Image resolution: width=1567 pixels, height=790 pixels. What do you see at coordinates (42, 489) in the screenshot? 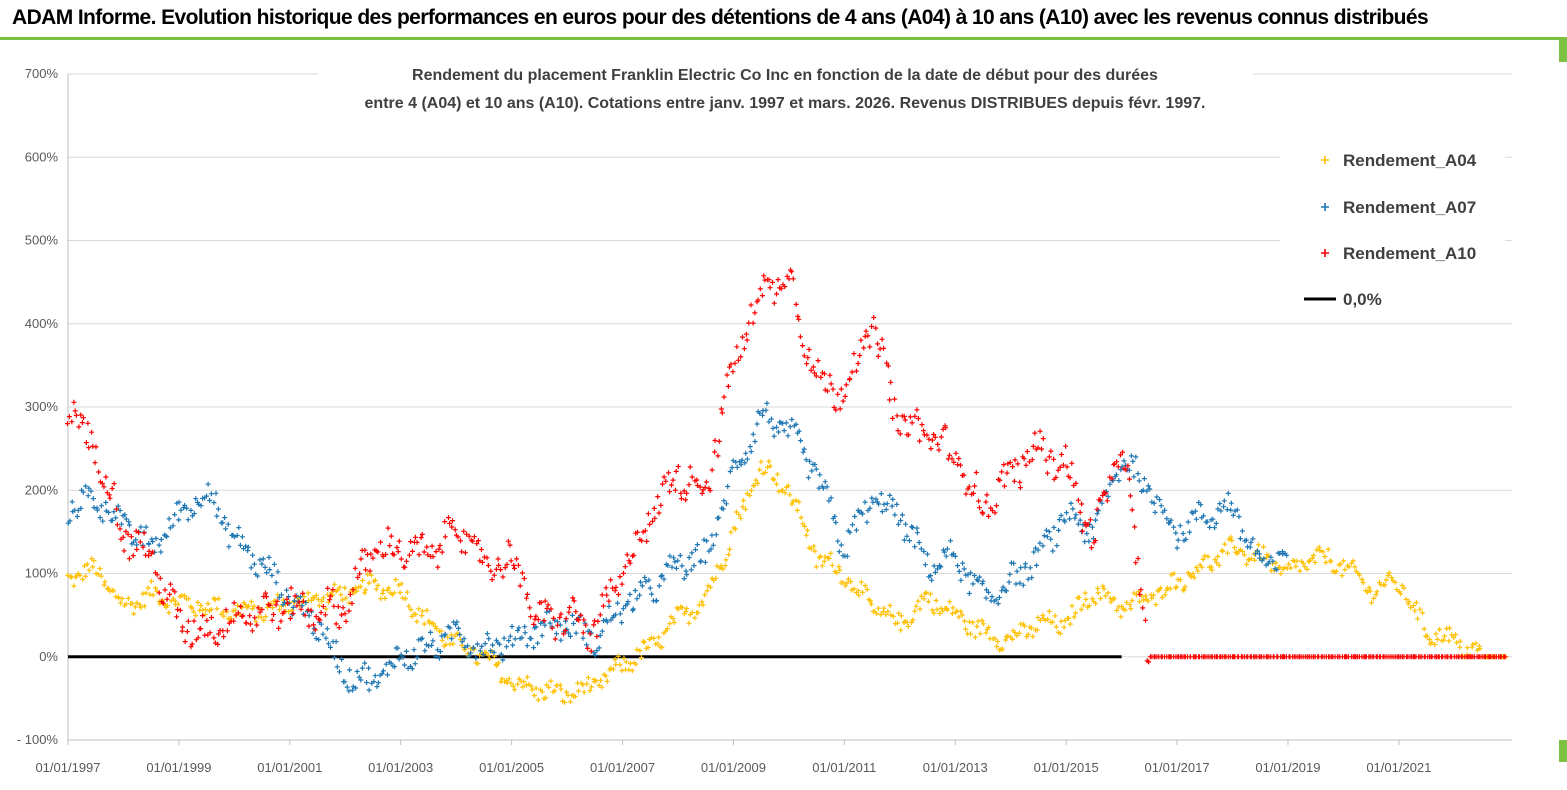
I see `y-tick-label: 200%` at bounding box center [42, 489].